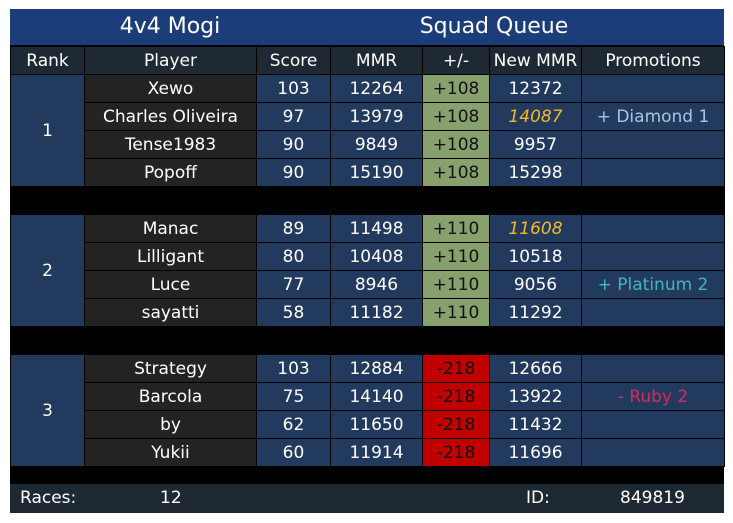 This screenshot has height=523, width=733. I want to click on player-name: Lilligant, so click(170, 256).